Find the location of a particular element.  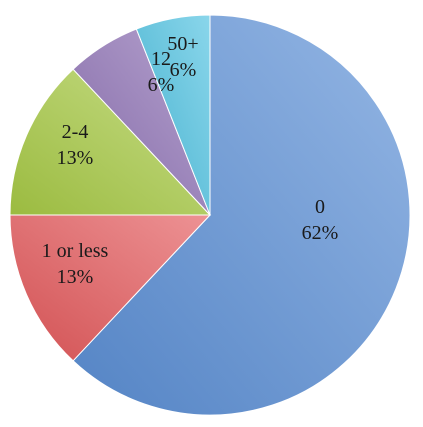

slice-percent-2: 13% is located at coordinates (75, 158).